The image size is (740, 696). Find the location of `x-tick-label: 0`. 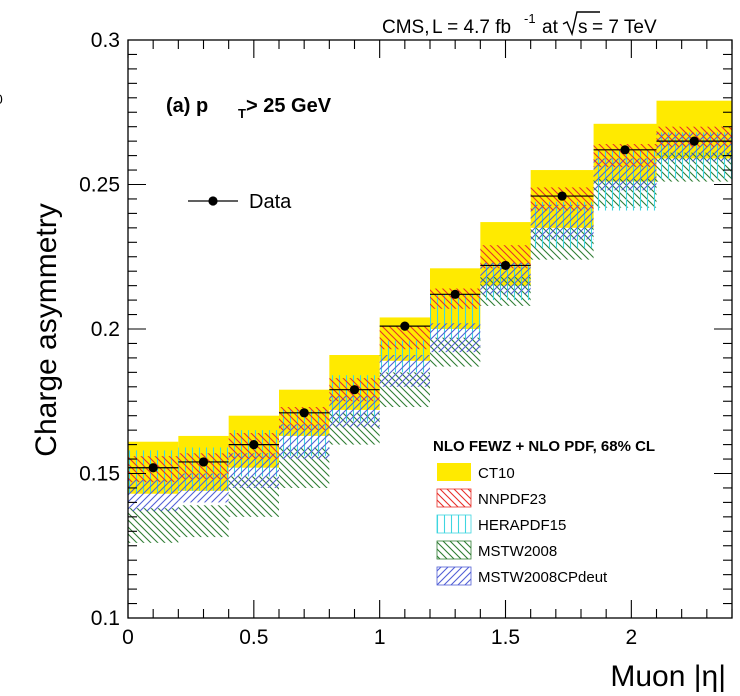

x-tick-label: 0 is located at coordinates (128, 637).